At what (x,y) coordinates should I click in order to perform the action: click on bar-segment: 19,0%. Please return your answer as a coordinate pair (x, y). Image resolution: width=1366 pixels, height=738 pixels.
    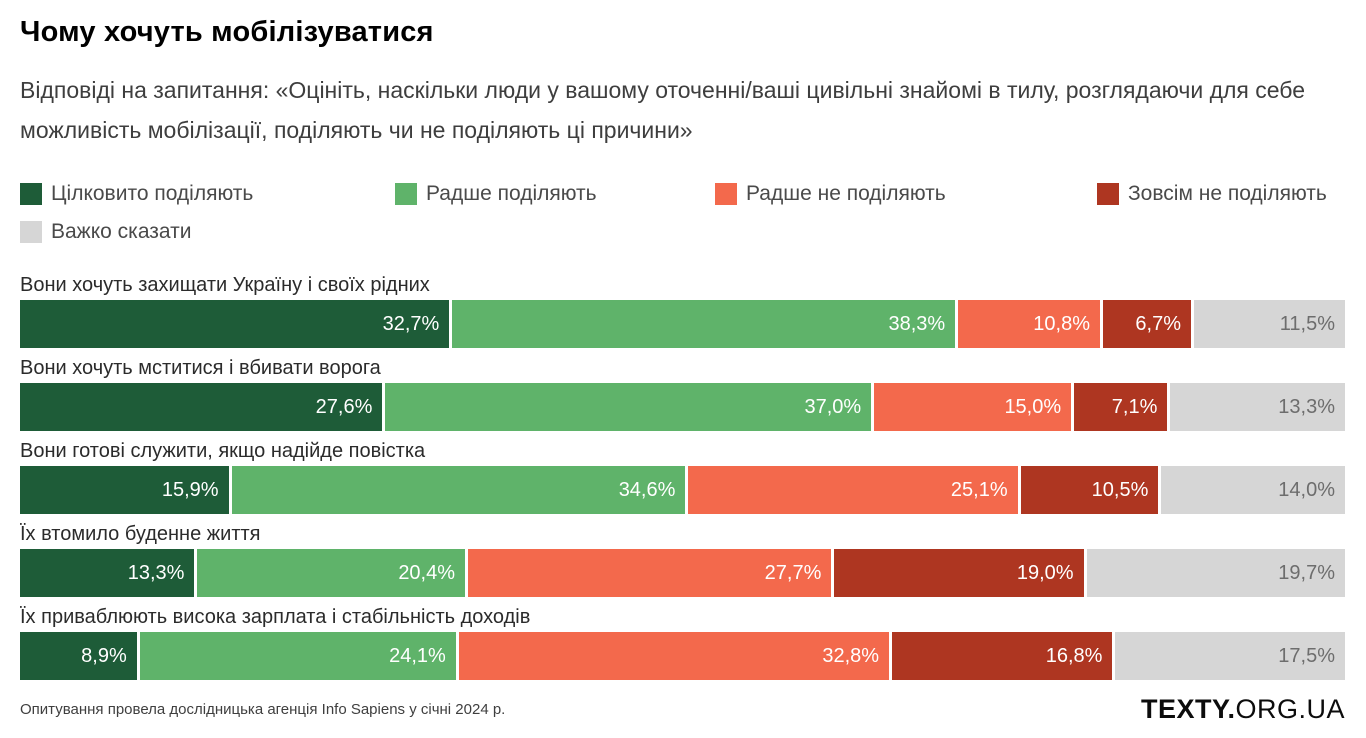
    Looking at the image, I should click on (959, 573).